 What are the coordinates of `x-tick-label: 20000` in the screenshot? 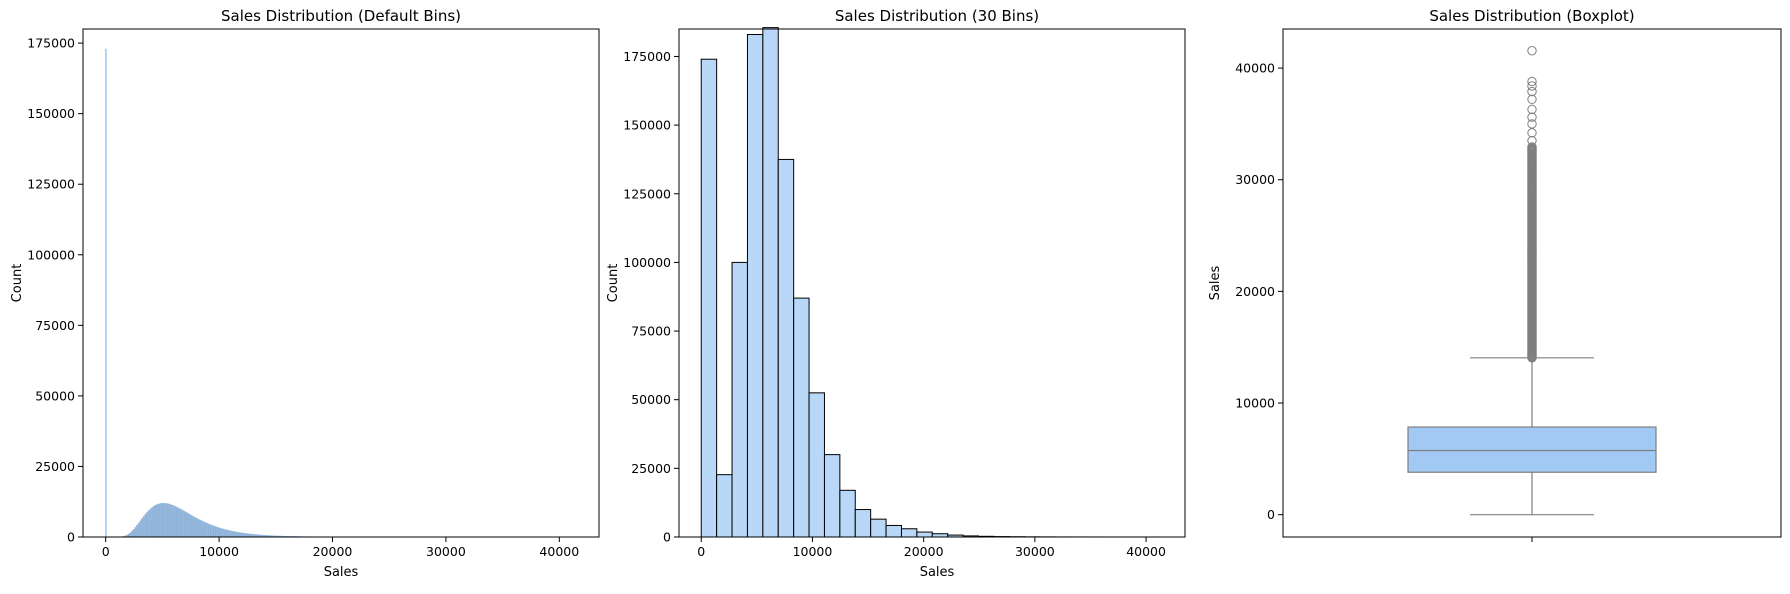 It's located at (924, 551).